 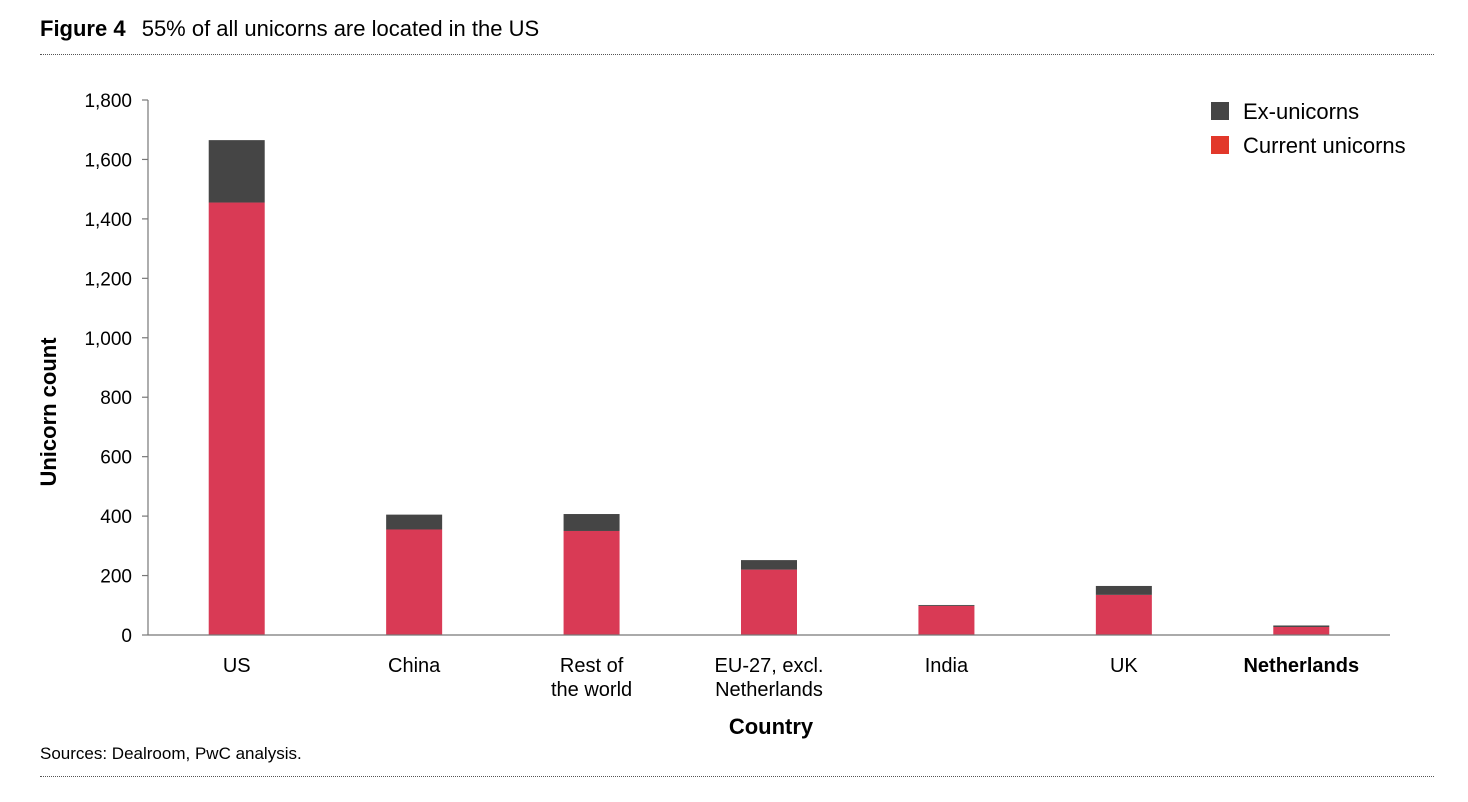 What do you see at coordinates (591, 690) in the screenshot?
I see `x-category-label-line: the world` at bounding box center [591, 690].